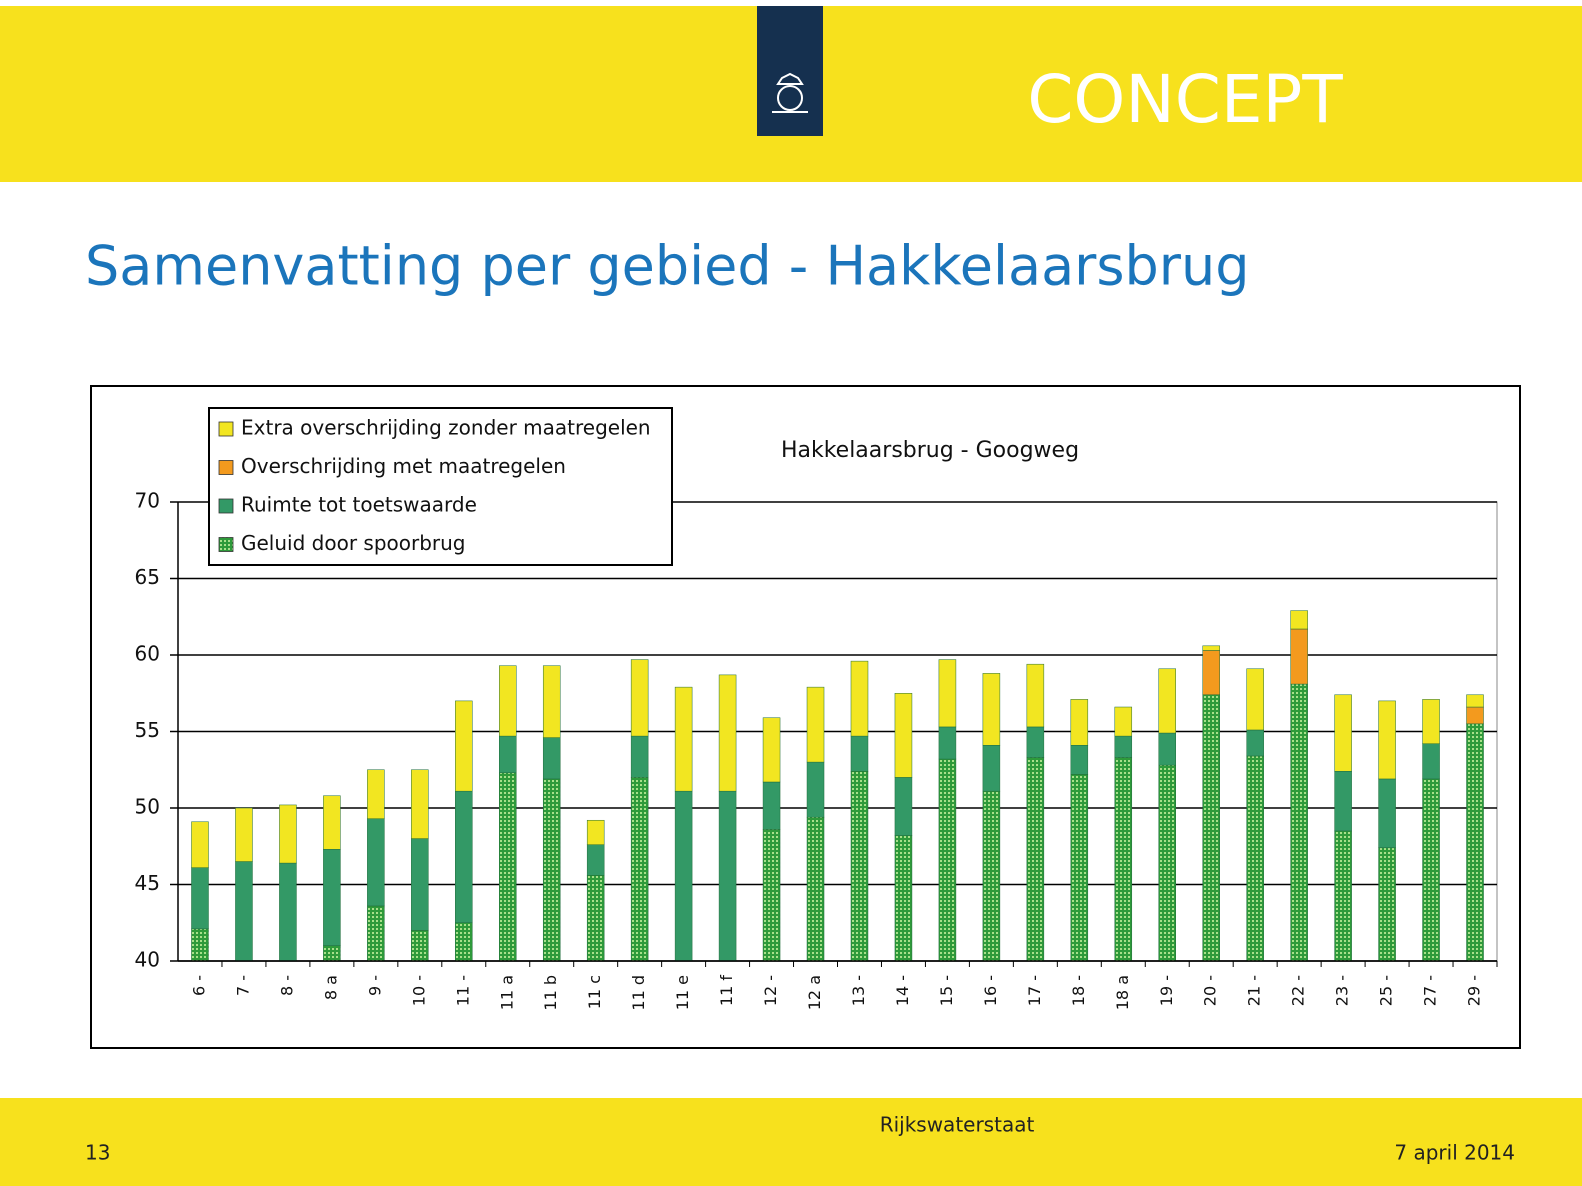  Describe the element at coordinates (506, 992) in the screenshot. I see `x-tick-label: 11 a` at that location.